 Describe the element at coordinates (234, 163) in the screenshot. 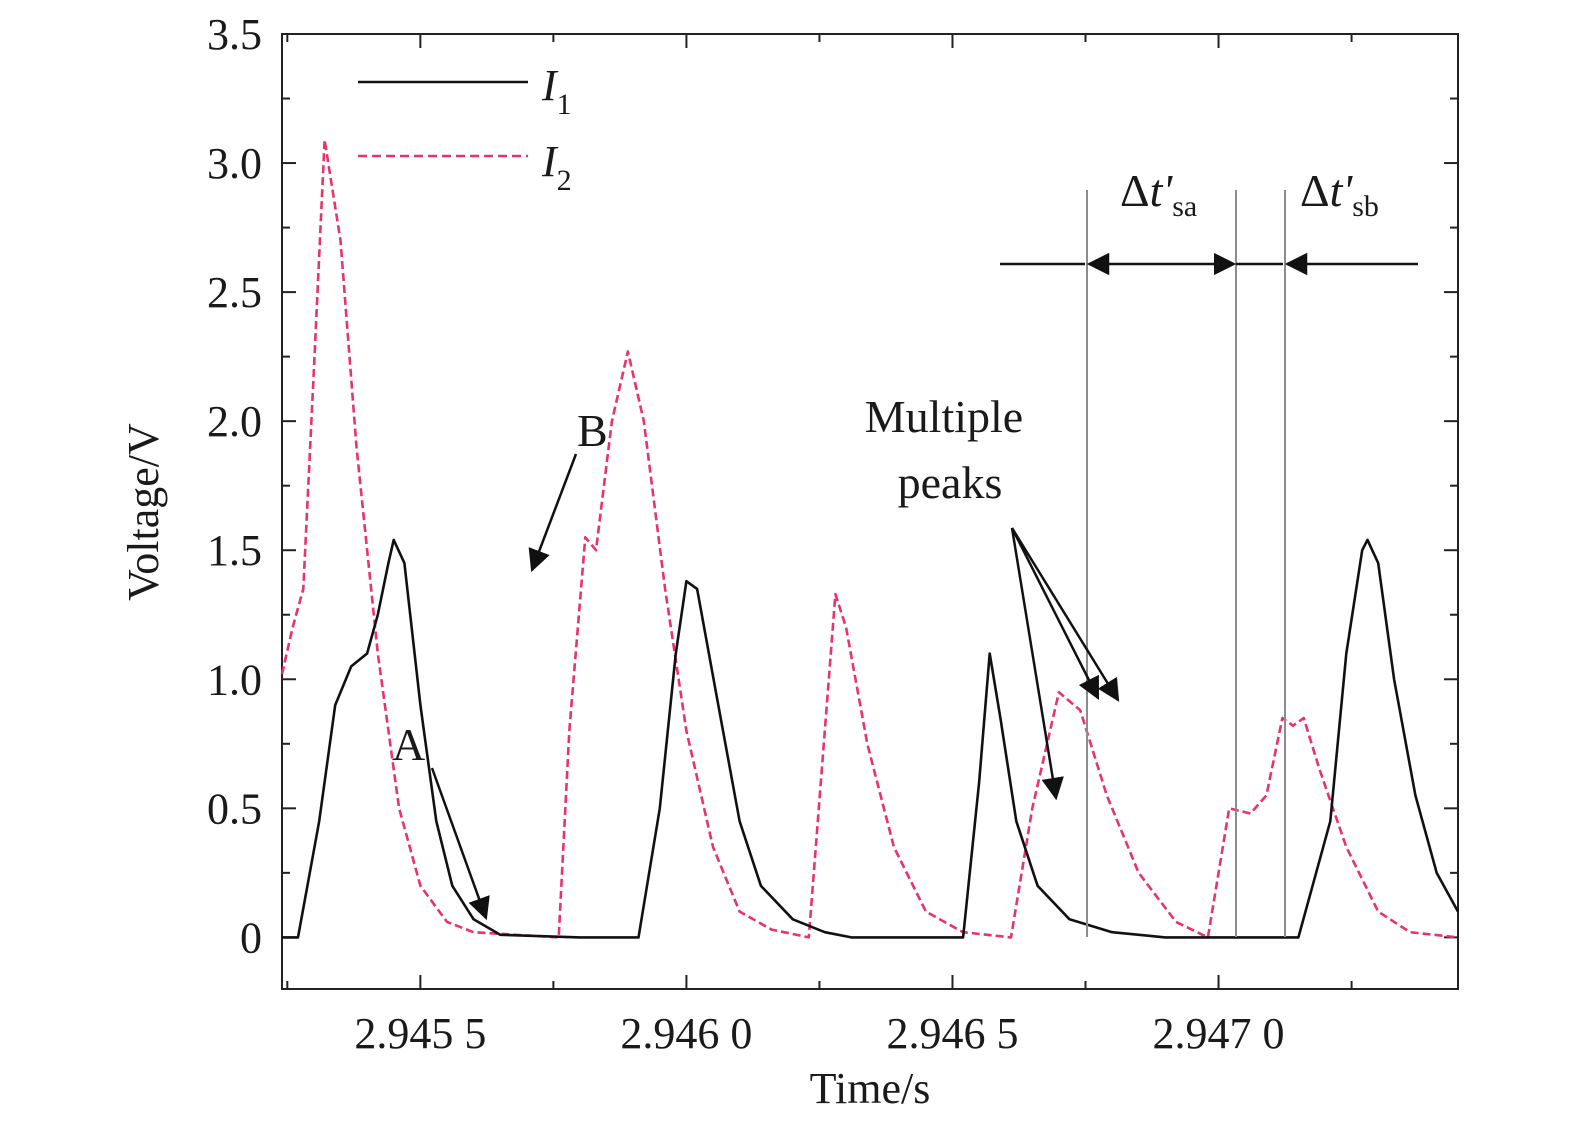

I see `y-tick-label: 3.0` at that location.